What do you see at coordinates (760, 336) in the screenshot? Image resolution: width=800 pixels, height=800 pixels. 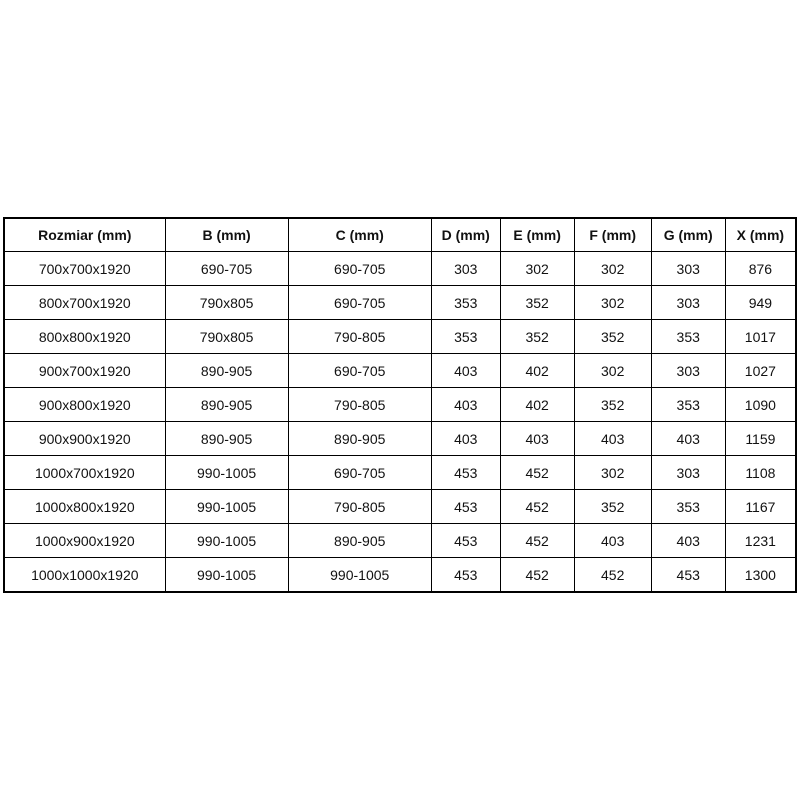 I see `table-cell: 1017` at bounding box center [760, 336].